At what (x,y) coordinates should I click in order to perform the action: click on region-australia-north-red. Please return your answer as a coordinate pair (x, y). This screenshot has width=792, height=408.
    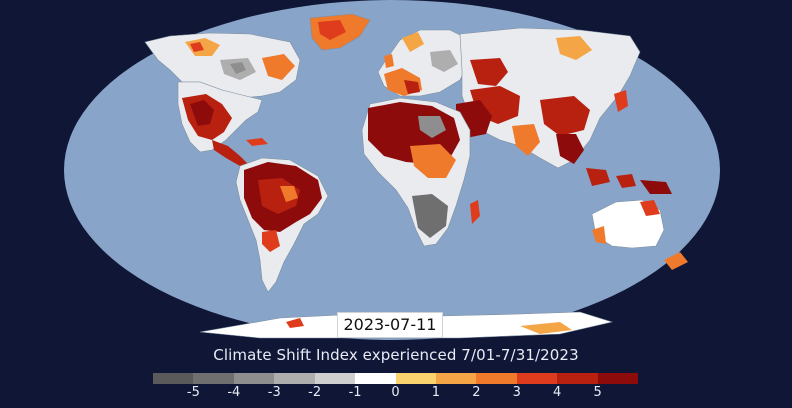
    Looking at the image, I should click on (650, 208).